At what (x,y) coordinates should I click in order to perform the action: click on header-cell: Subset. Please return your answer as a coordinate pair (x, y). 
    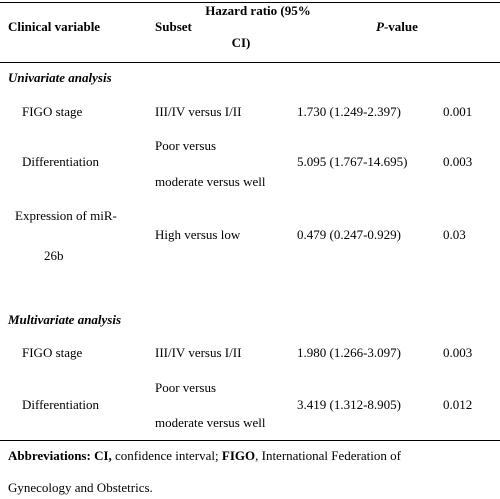
    Looking at the image, I should click on (173, 26).